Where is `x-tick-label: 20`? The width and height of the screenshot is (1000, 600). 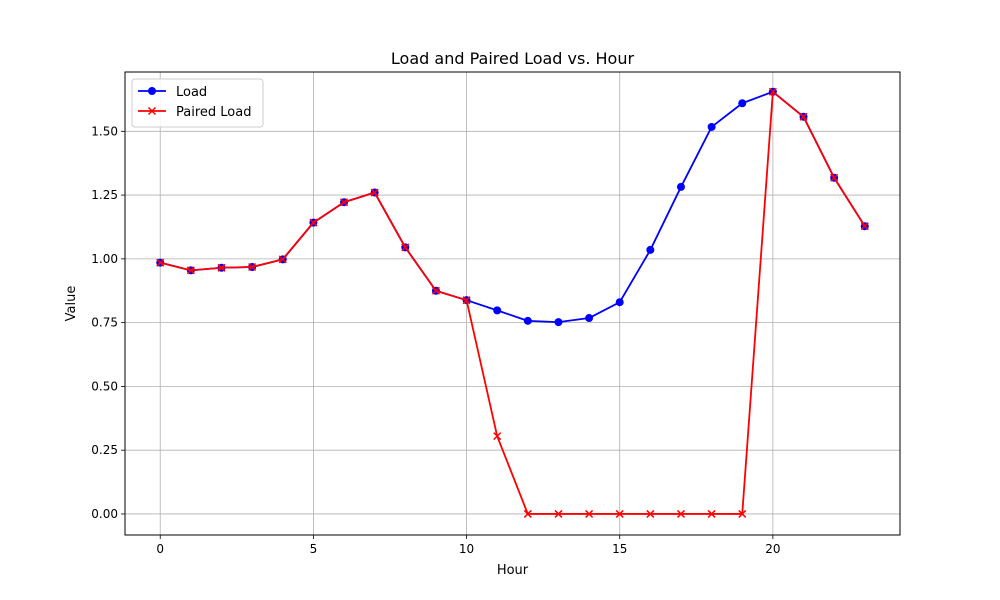 x-tick-label: 20 is located at coordinates (772, 549).